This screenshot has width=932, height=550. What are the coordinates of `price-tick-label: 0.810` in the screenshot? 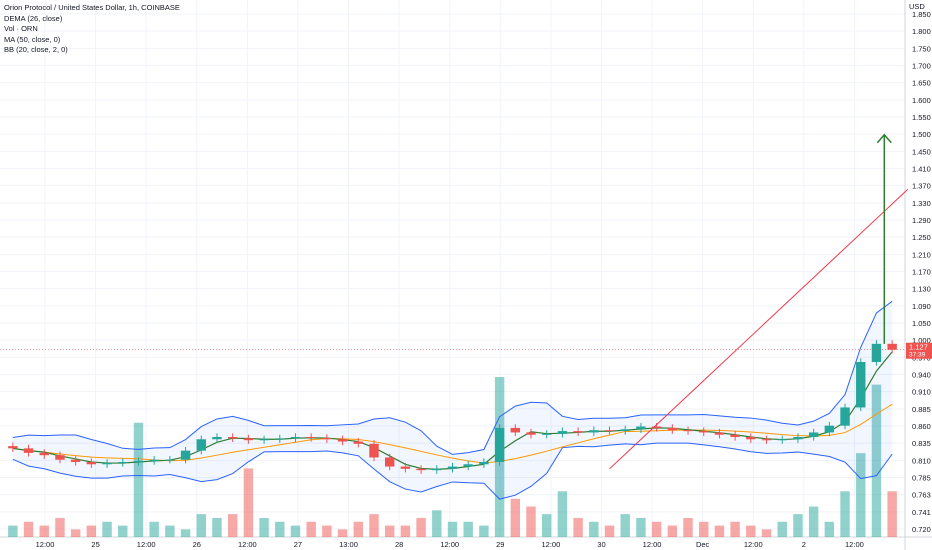 It's located at (921, 460).